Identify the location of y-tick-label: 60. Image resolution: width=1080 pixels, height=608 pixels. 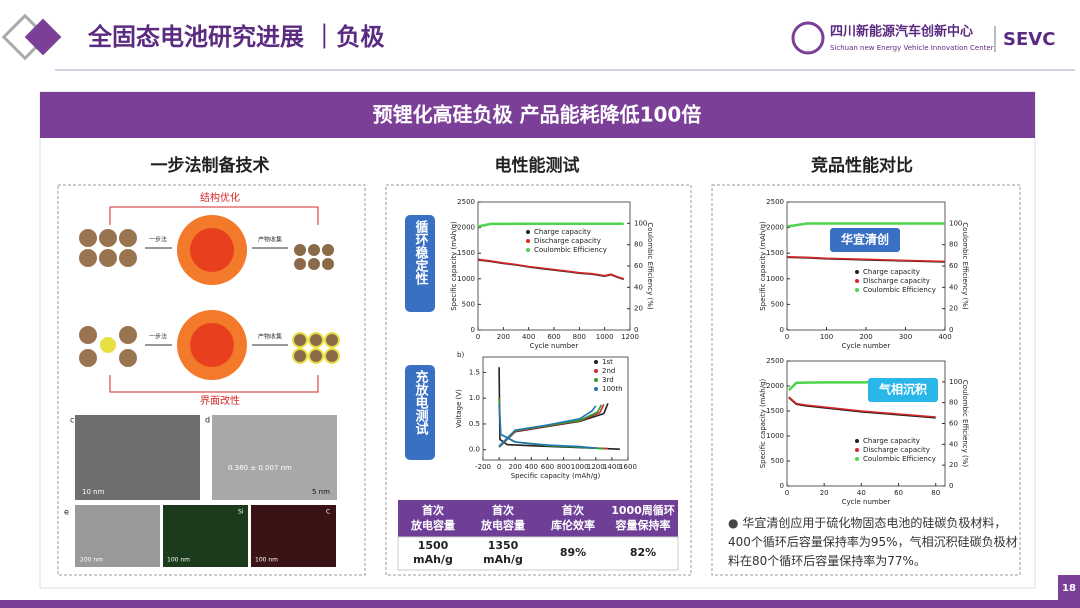
(953, 424).